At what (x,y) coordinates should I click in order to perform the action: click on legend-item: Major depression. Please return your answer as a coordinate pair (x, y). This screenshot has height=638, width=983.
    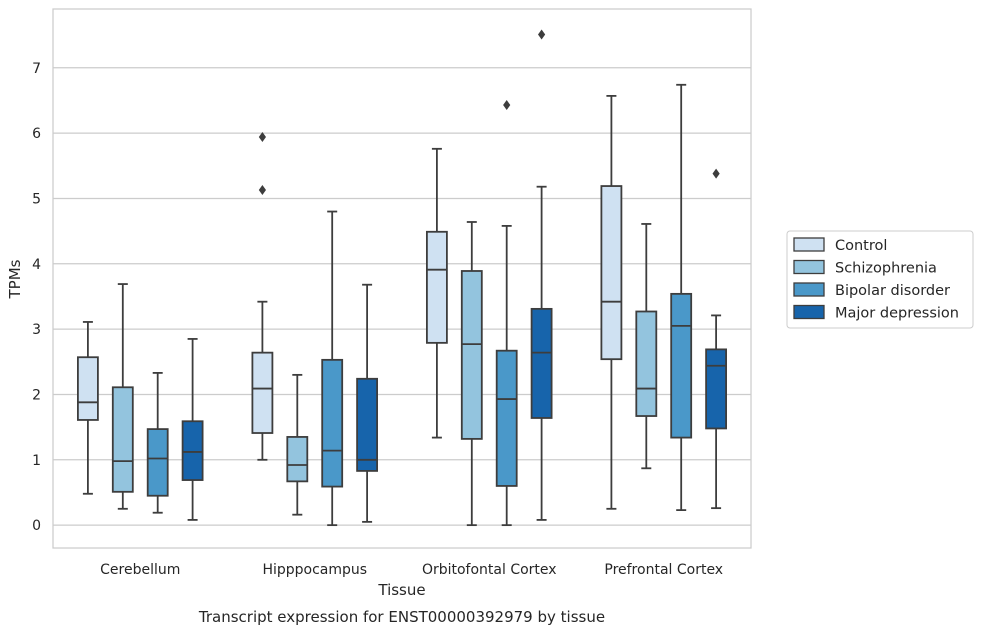
    Looking at the image, I should click on (876, 313).